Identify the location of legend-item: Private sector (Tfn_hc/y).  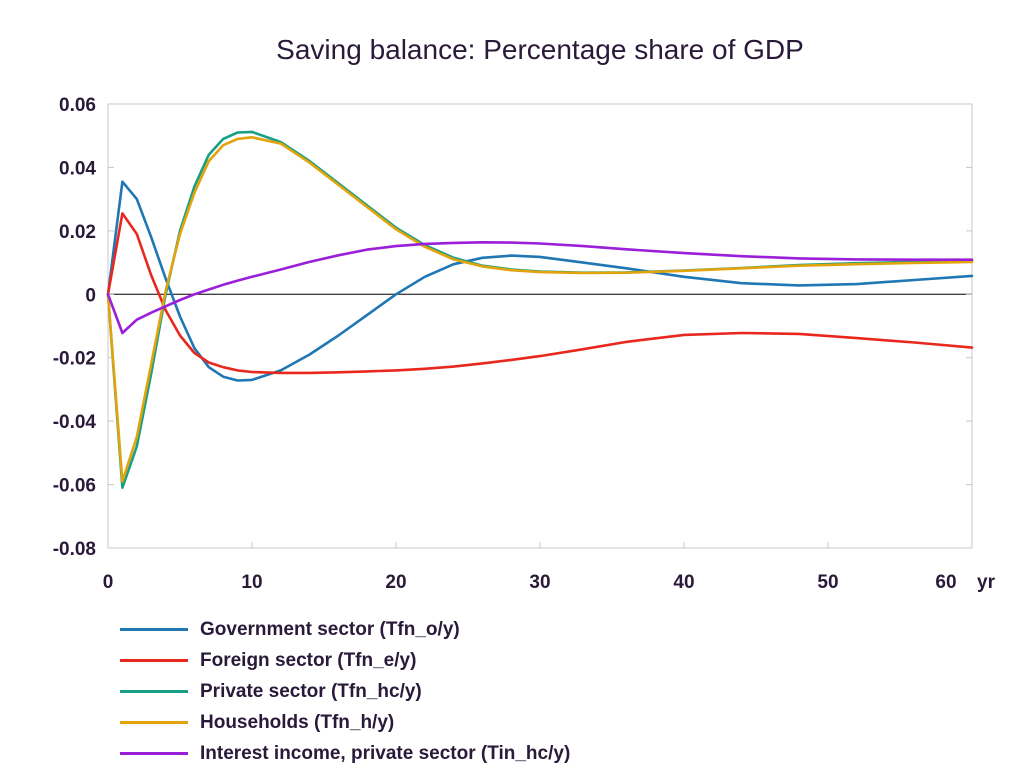
(345, 691).